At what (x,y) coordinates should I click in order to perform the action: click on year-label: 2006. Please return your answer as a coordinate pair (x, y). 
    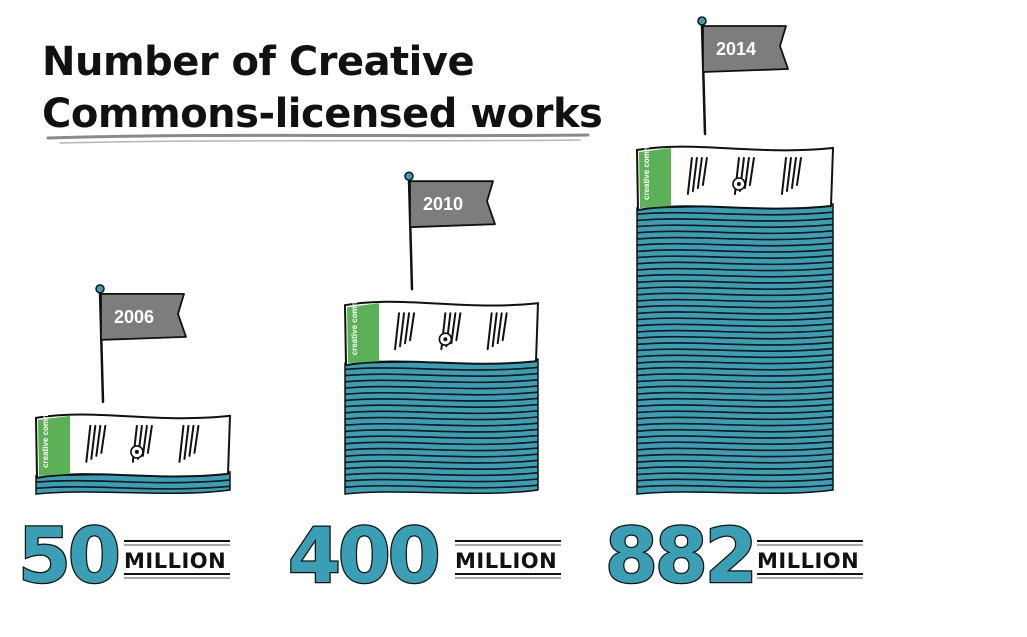
    Looking at the image, I should click on (134, 317).